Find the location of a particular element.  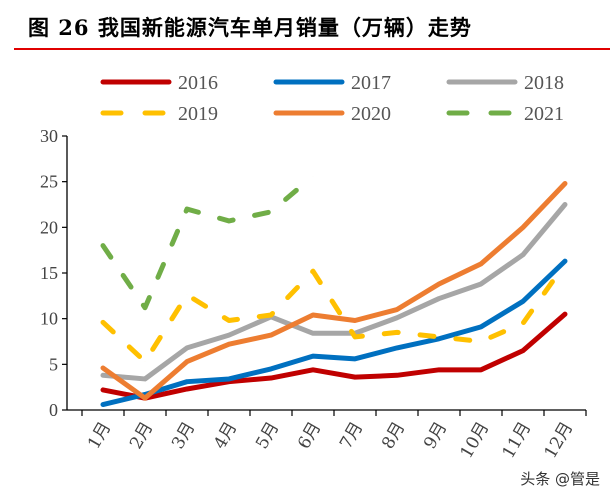

series-line-2016 is located at coordinates (334, 356).